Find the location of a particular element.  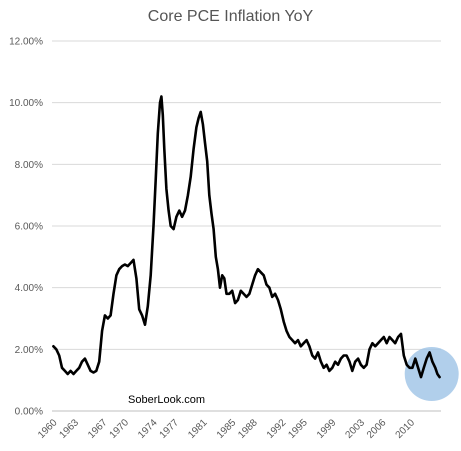

y-tick-label: 4.00% is located at coordinates (29, 288).